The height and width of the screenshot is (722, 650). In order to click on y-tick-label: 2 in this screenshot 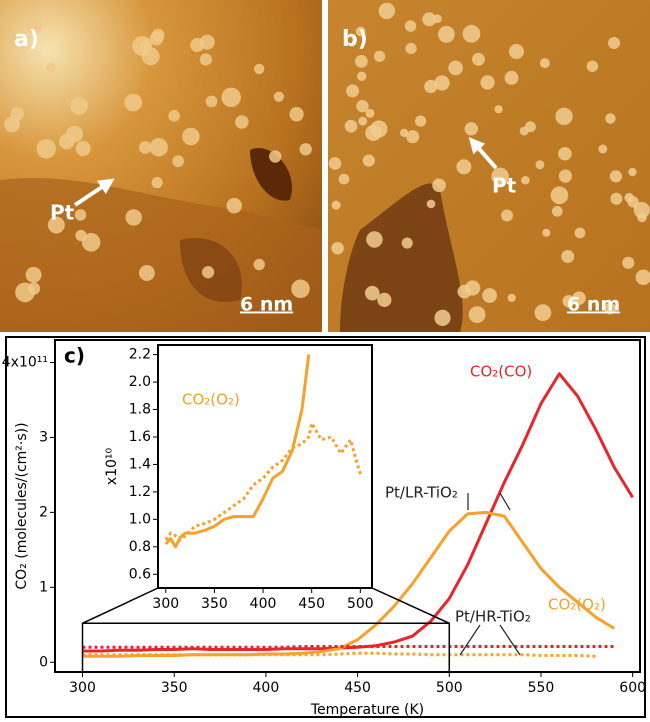, I will do `click(43, 512)`.